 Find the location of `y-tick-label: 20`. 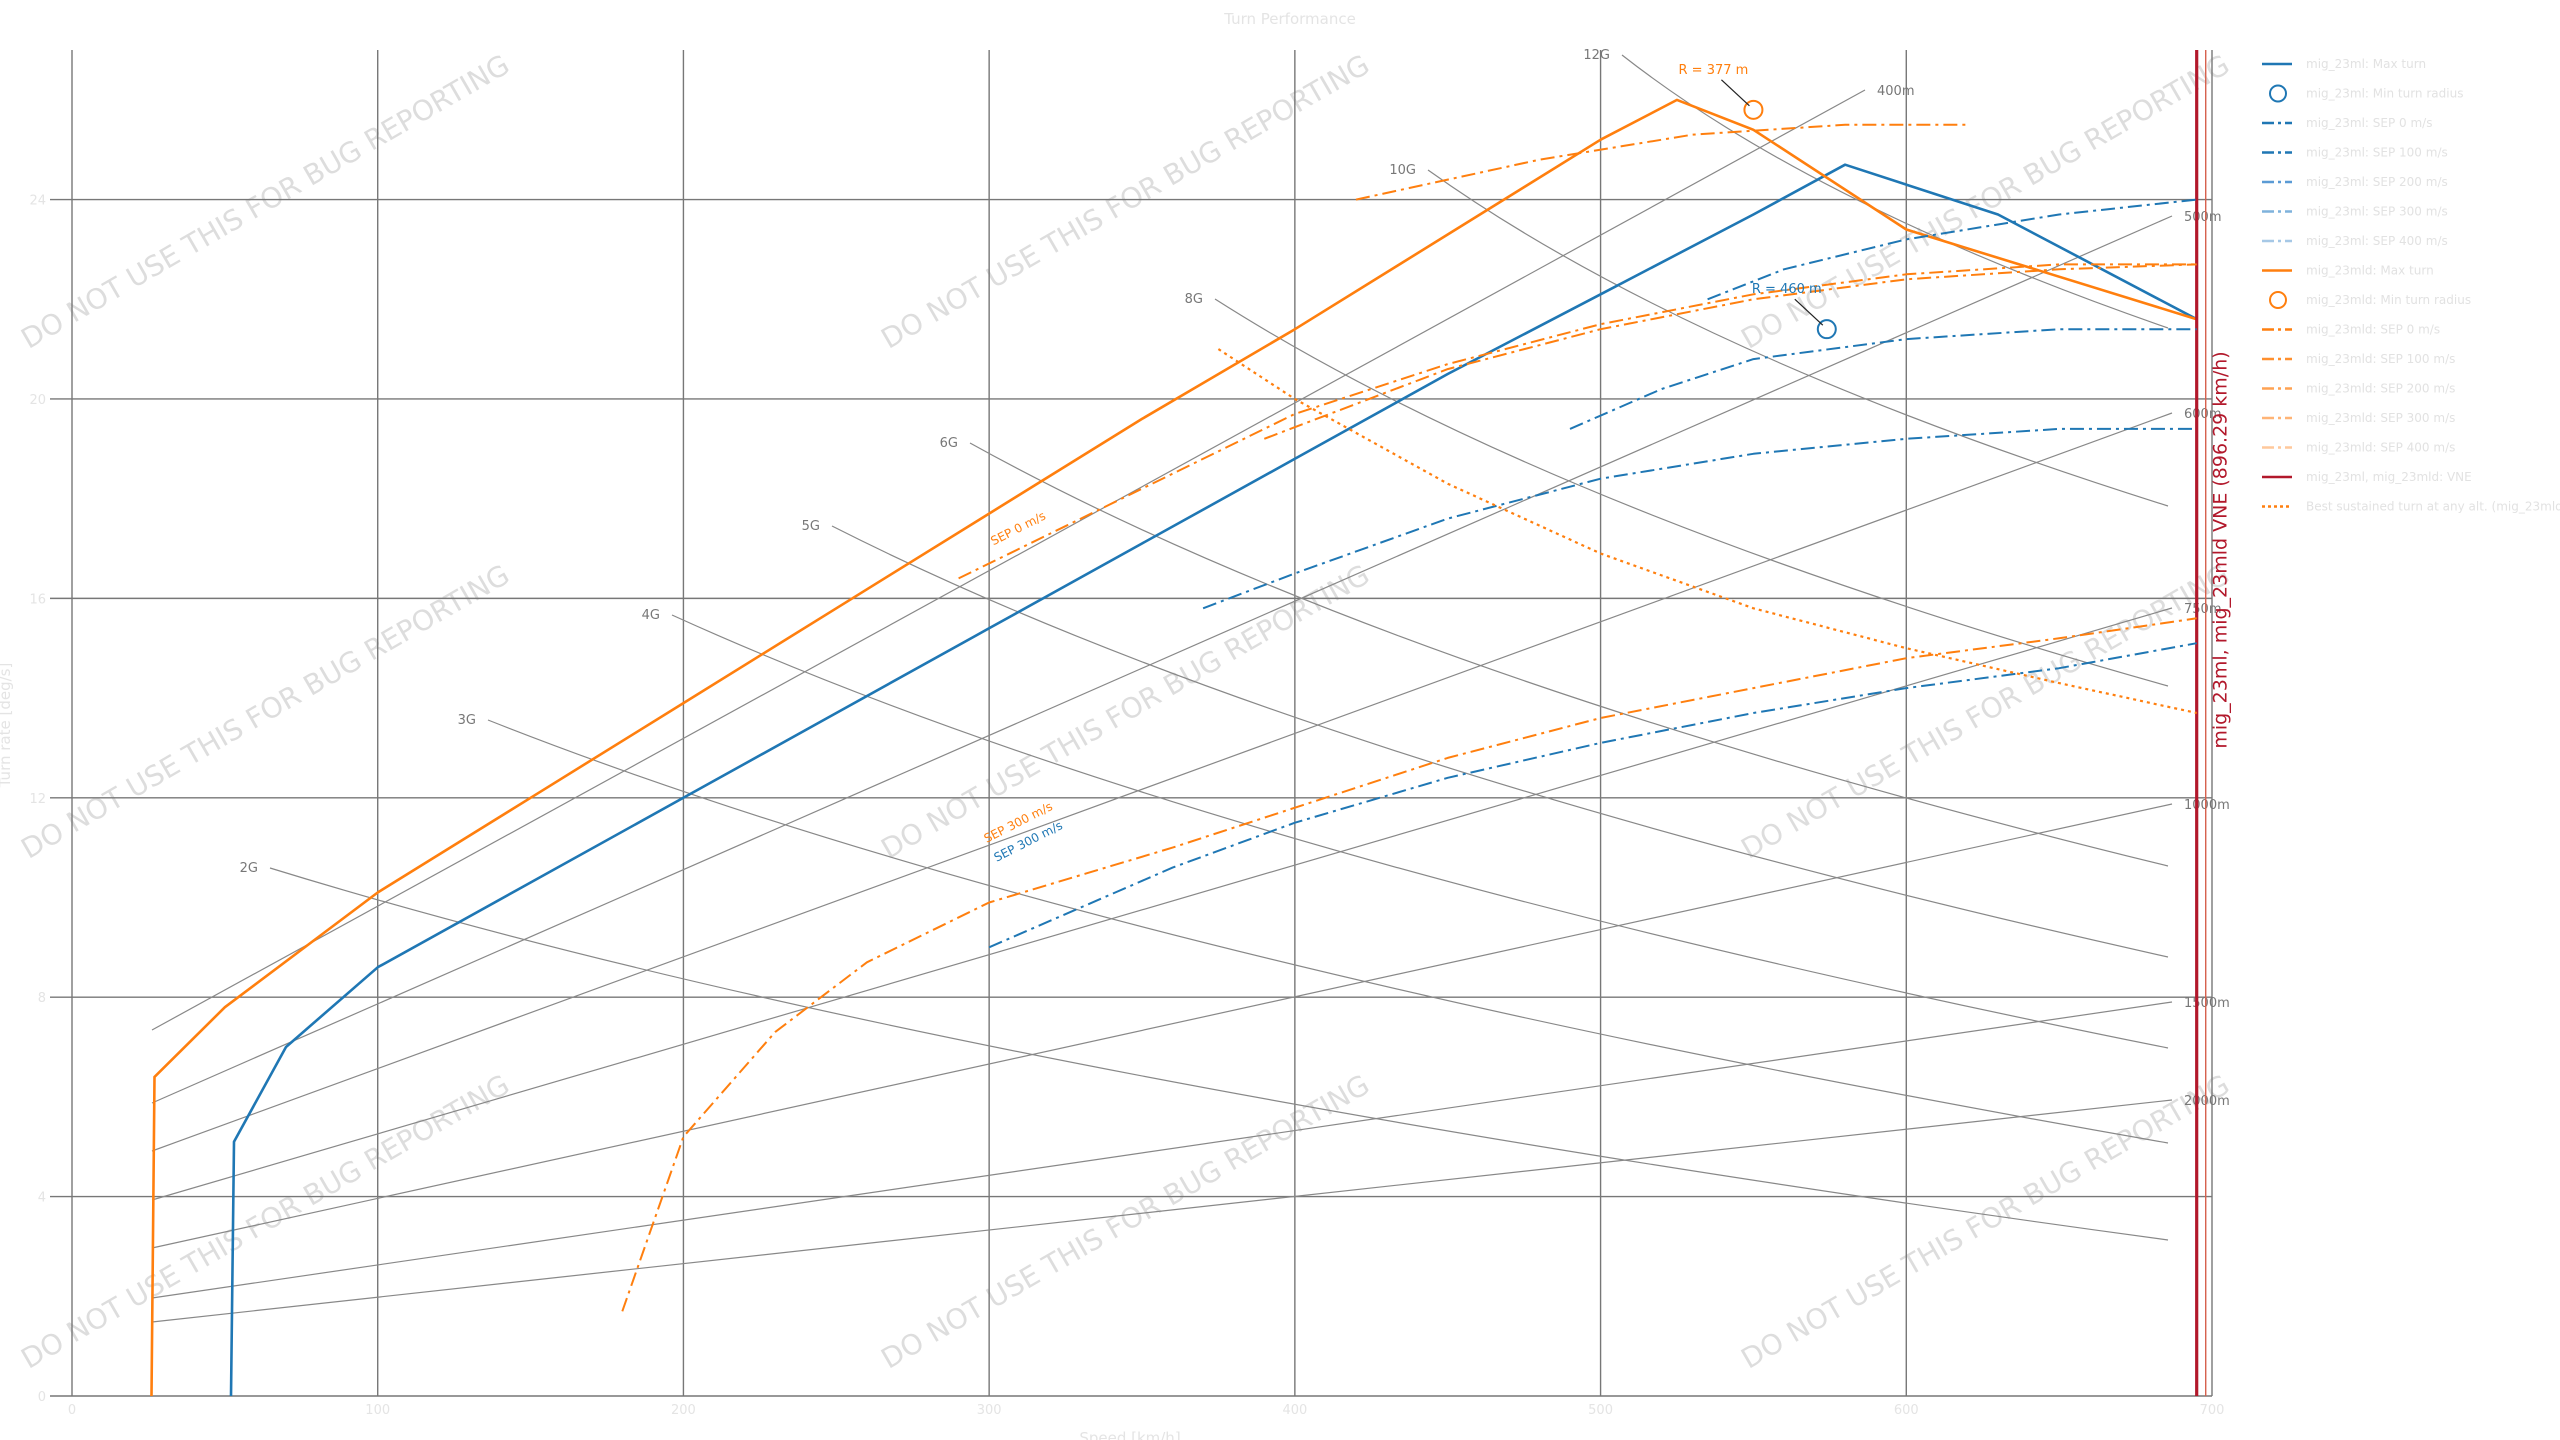

y-tick-label: 20 is located at coordinates (37, 400).